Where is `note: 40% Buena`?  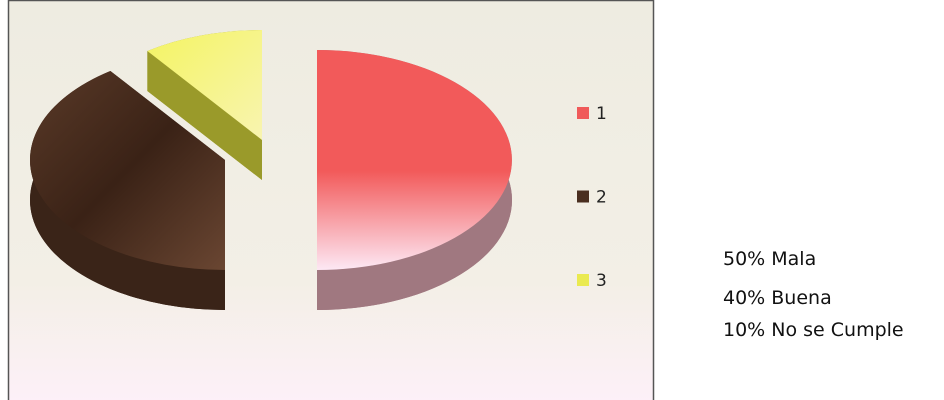 note: 40% Buena is located at coordinates (777, 298).